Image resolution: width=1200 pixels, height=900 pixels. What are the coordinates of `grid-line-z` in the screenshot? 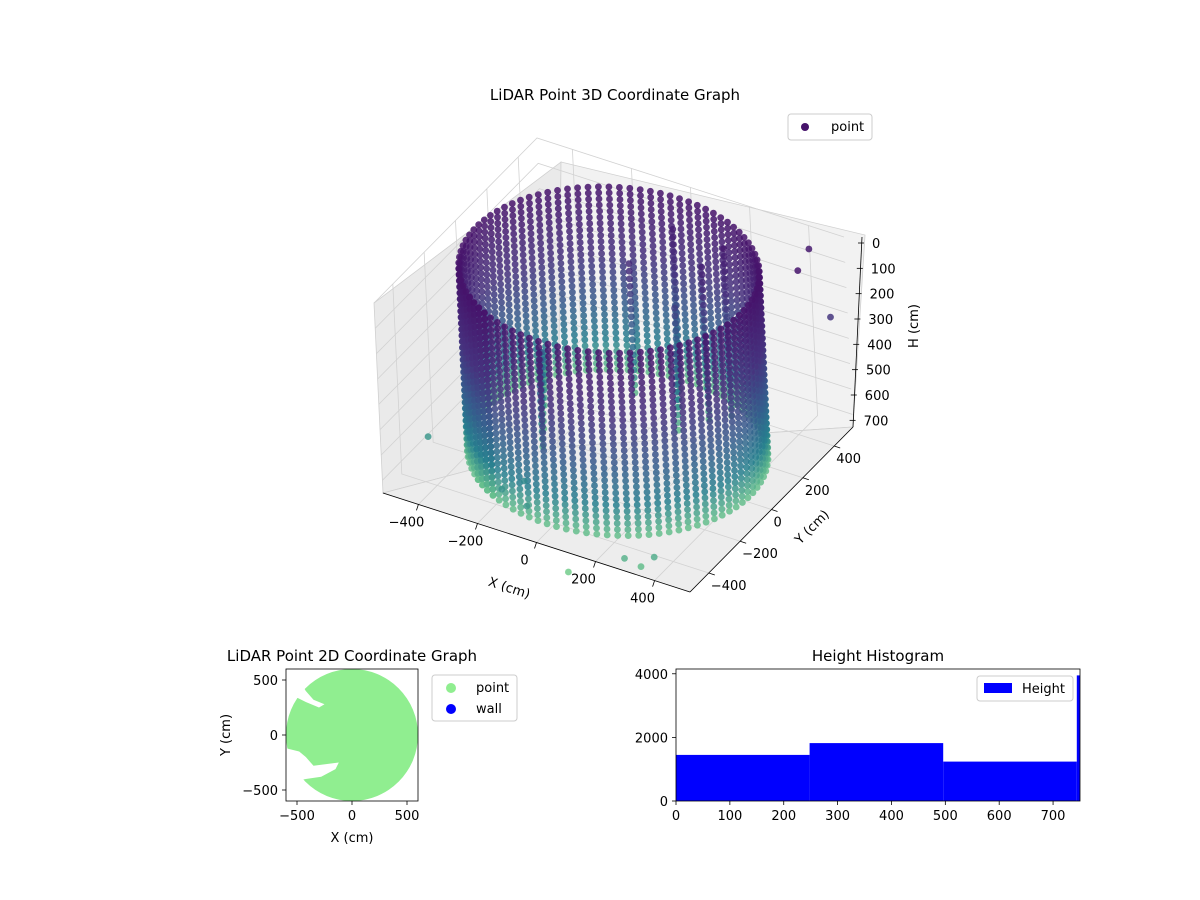 It's located at (610, 245).